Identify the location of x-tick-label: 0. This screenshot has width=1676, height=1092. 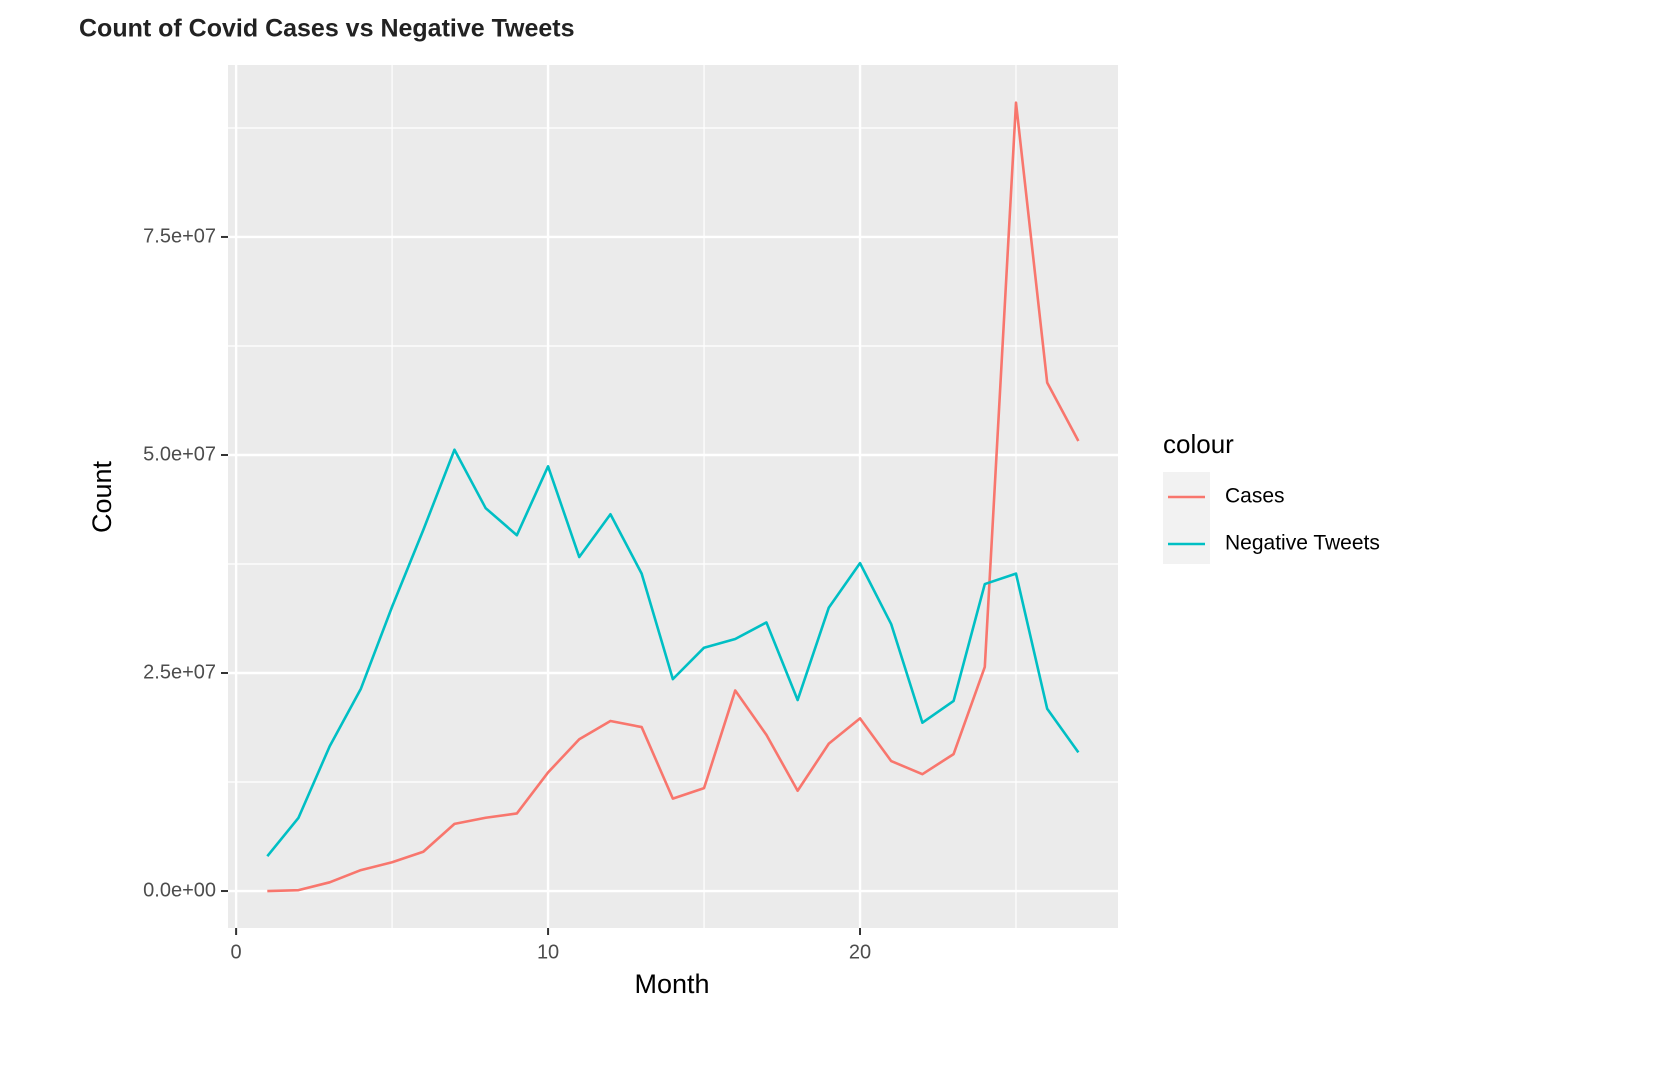
(236, 952).